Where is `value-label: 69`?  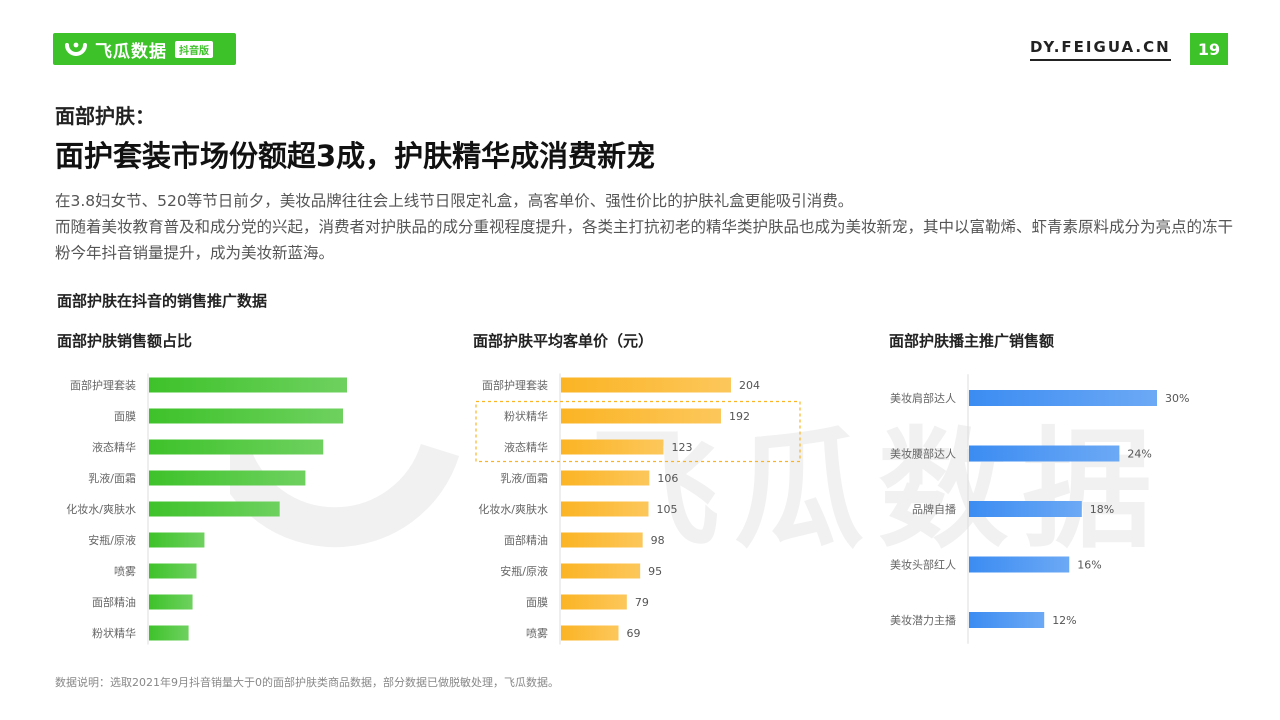
value-label: 69 is located at coordinates (634, 633).